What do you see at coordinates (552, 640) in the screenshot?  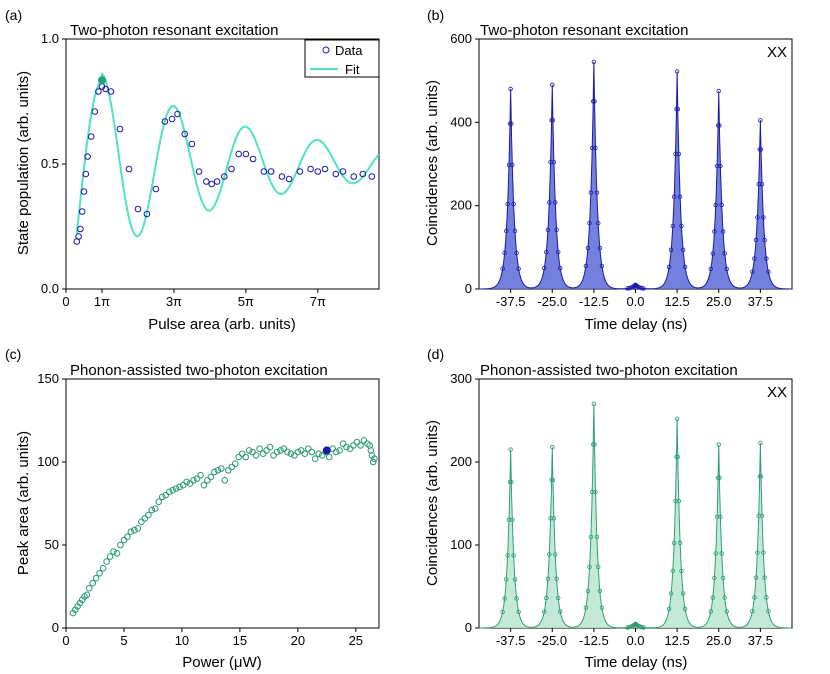 I see `panel-d-xtick-label: -25.0` at bounding box center [552, 640].